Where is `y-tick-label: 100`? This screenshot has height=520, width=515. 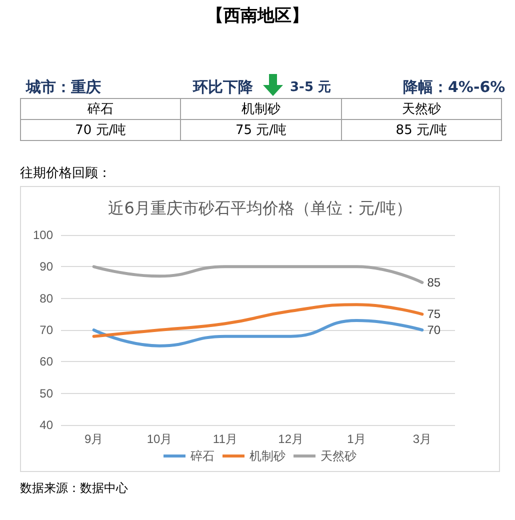
y-tick-label: 100 is located at coordinates (43, 235).